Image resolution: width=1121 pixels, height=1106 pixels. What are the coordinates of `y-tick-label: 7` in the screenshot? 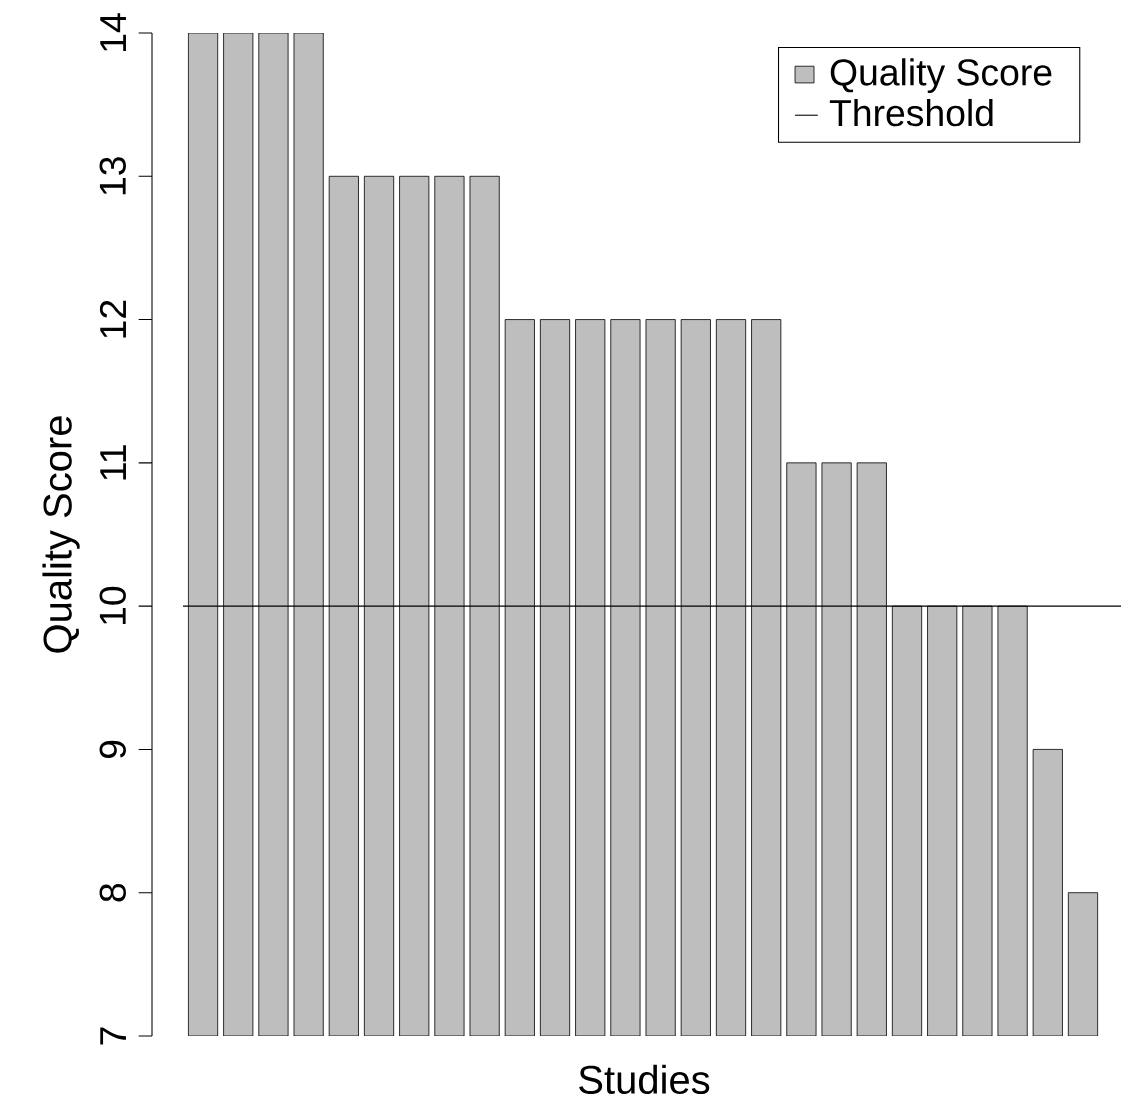 It's located at (113, 1036).